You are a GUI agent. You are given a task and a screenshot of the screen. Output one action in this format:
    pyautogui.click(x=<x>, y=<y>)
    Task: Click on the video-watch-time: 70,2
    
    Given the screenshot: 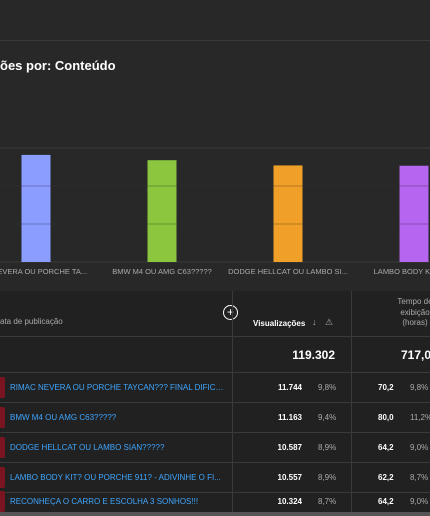 What is the action you would take?
    pyautogui.click(x=386, y=387)
    